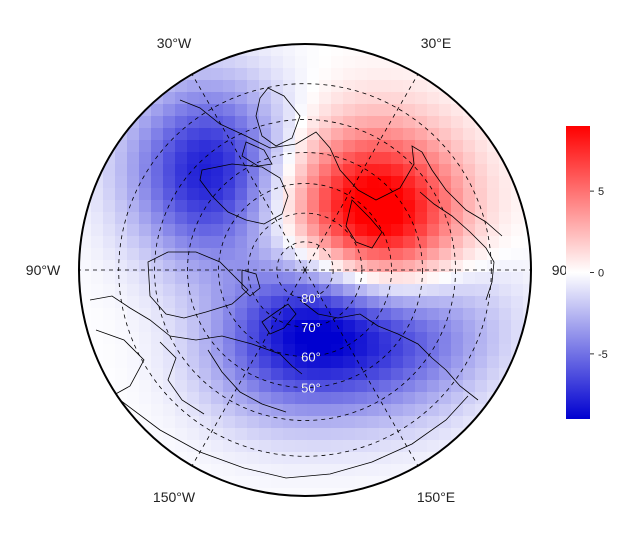  Describe the element at coordinates (257, 154) in the screenshot. I see `baffin-island` at that location.